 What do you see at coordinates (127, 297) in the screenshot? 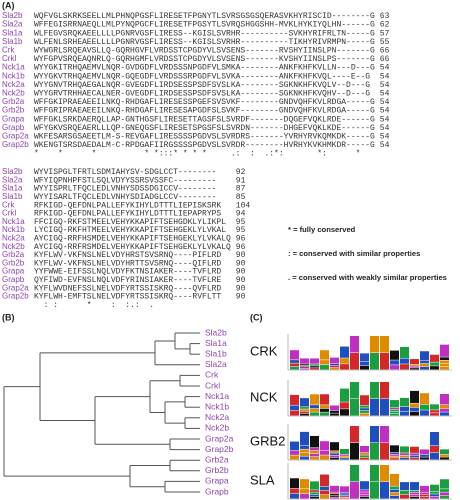
I see `sequence: KYFLWH-EMFTSLNELVDFYRTSSISKRQ----RVFLTT` at bounding box center [127, 297].